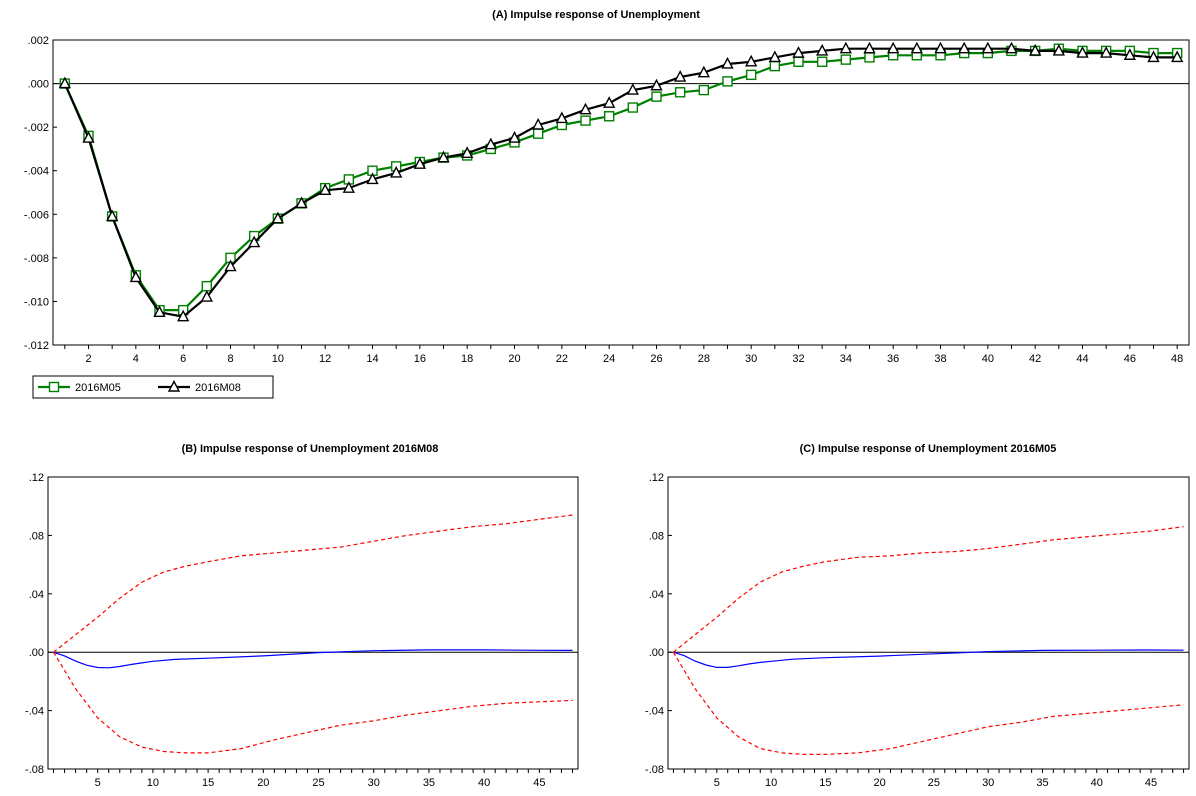  I want to click on x-tick-label: 2, so click(88, 359).